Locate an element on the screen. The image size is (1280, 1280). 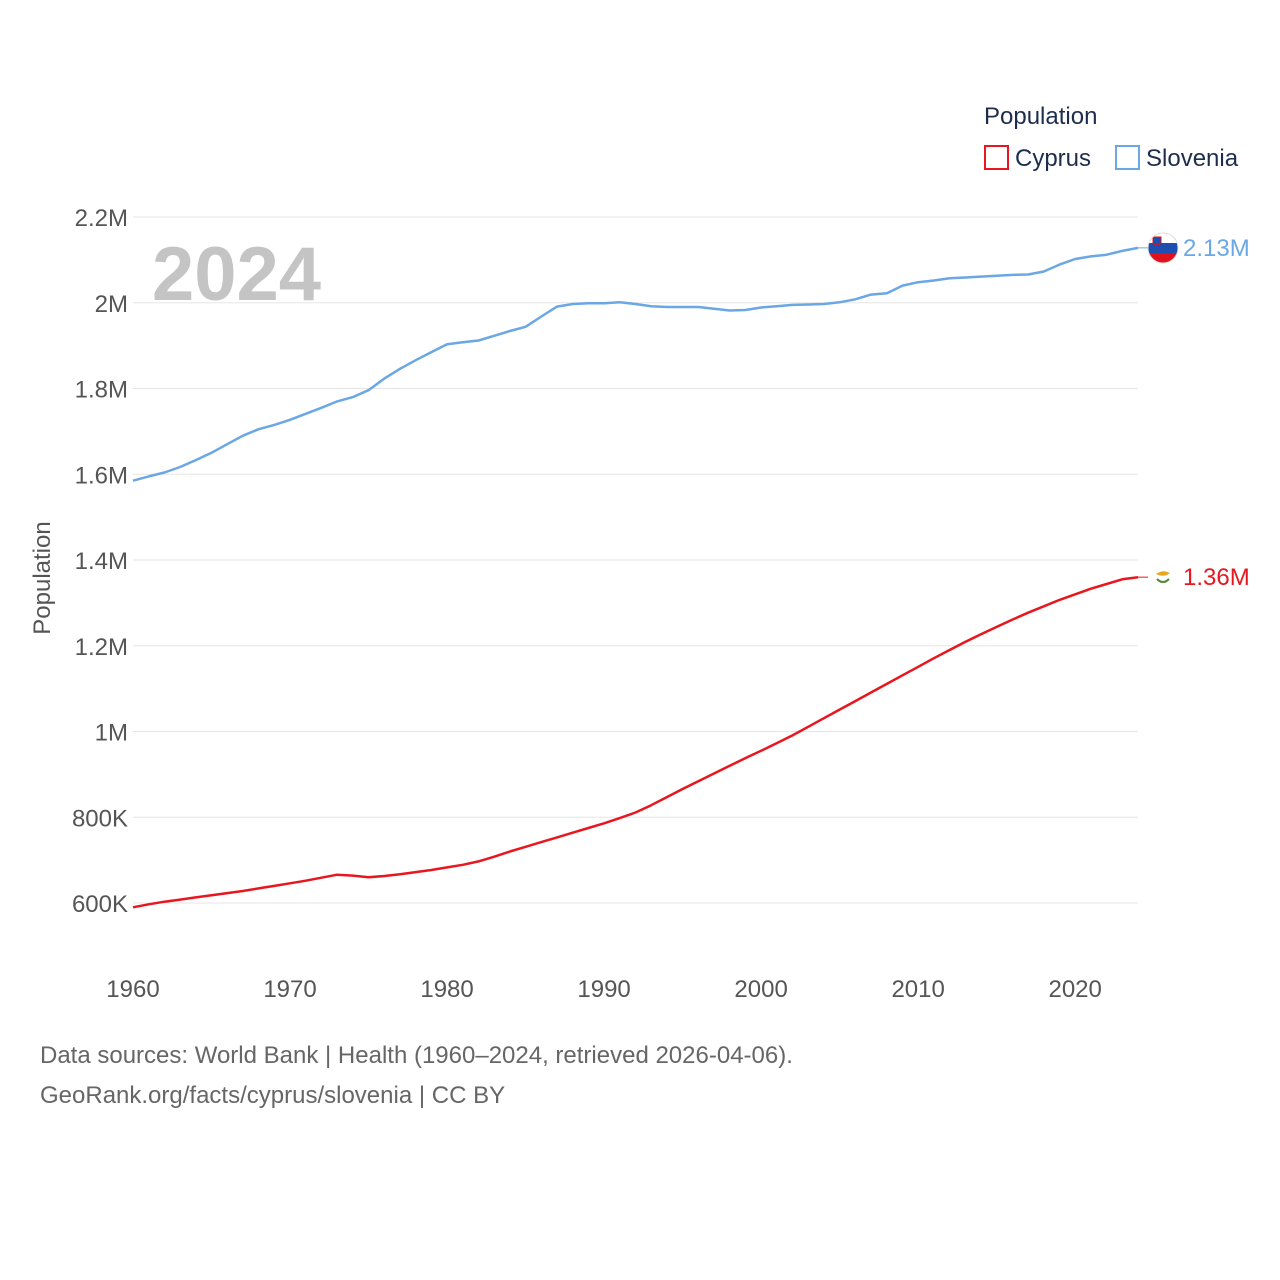
legend-swatch-cyprus is located at coordinates (996, 157).